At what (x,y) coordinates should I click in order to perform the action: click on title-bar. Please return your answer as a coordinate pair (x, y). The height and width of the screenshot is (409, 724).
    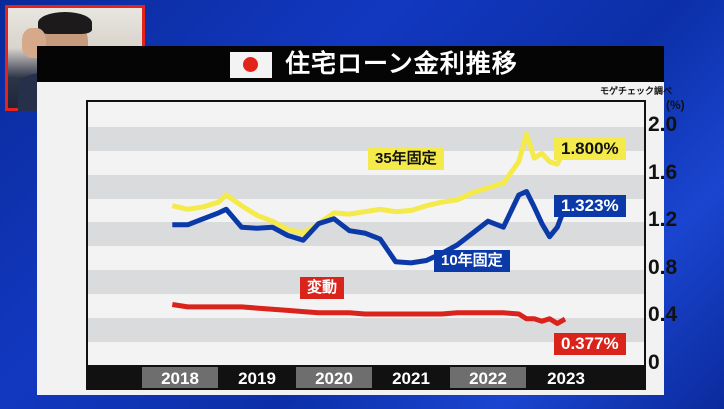
    Looking at the image, I should click on (350, 64).